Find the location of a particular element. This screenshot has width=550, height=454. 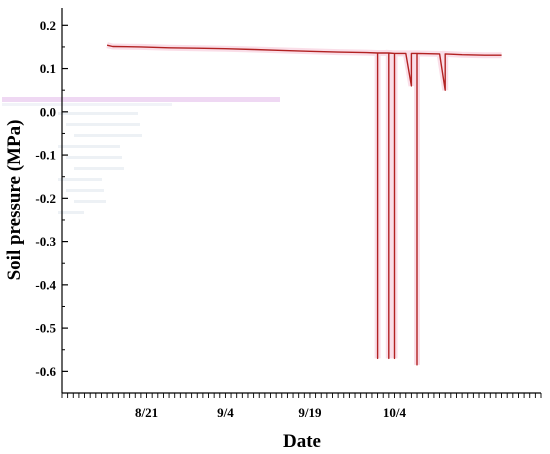

y-tick-label: -0.3 is located at coordinates (45, 241).